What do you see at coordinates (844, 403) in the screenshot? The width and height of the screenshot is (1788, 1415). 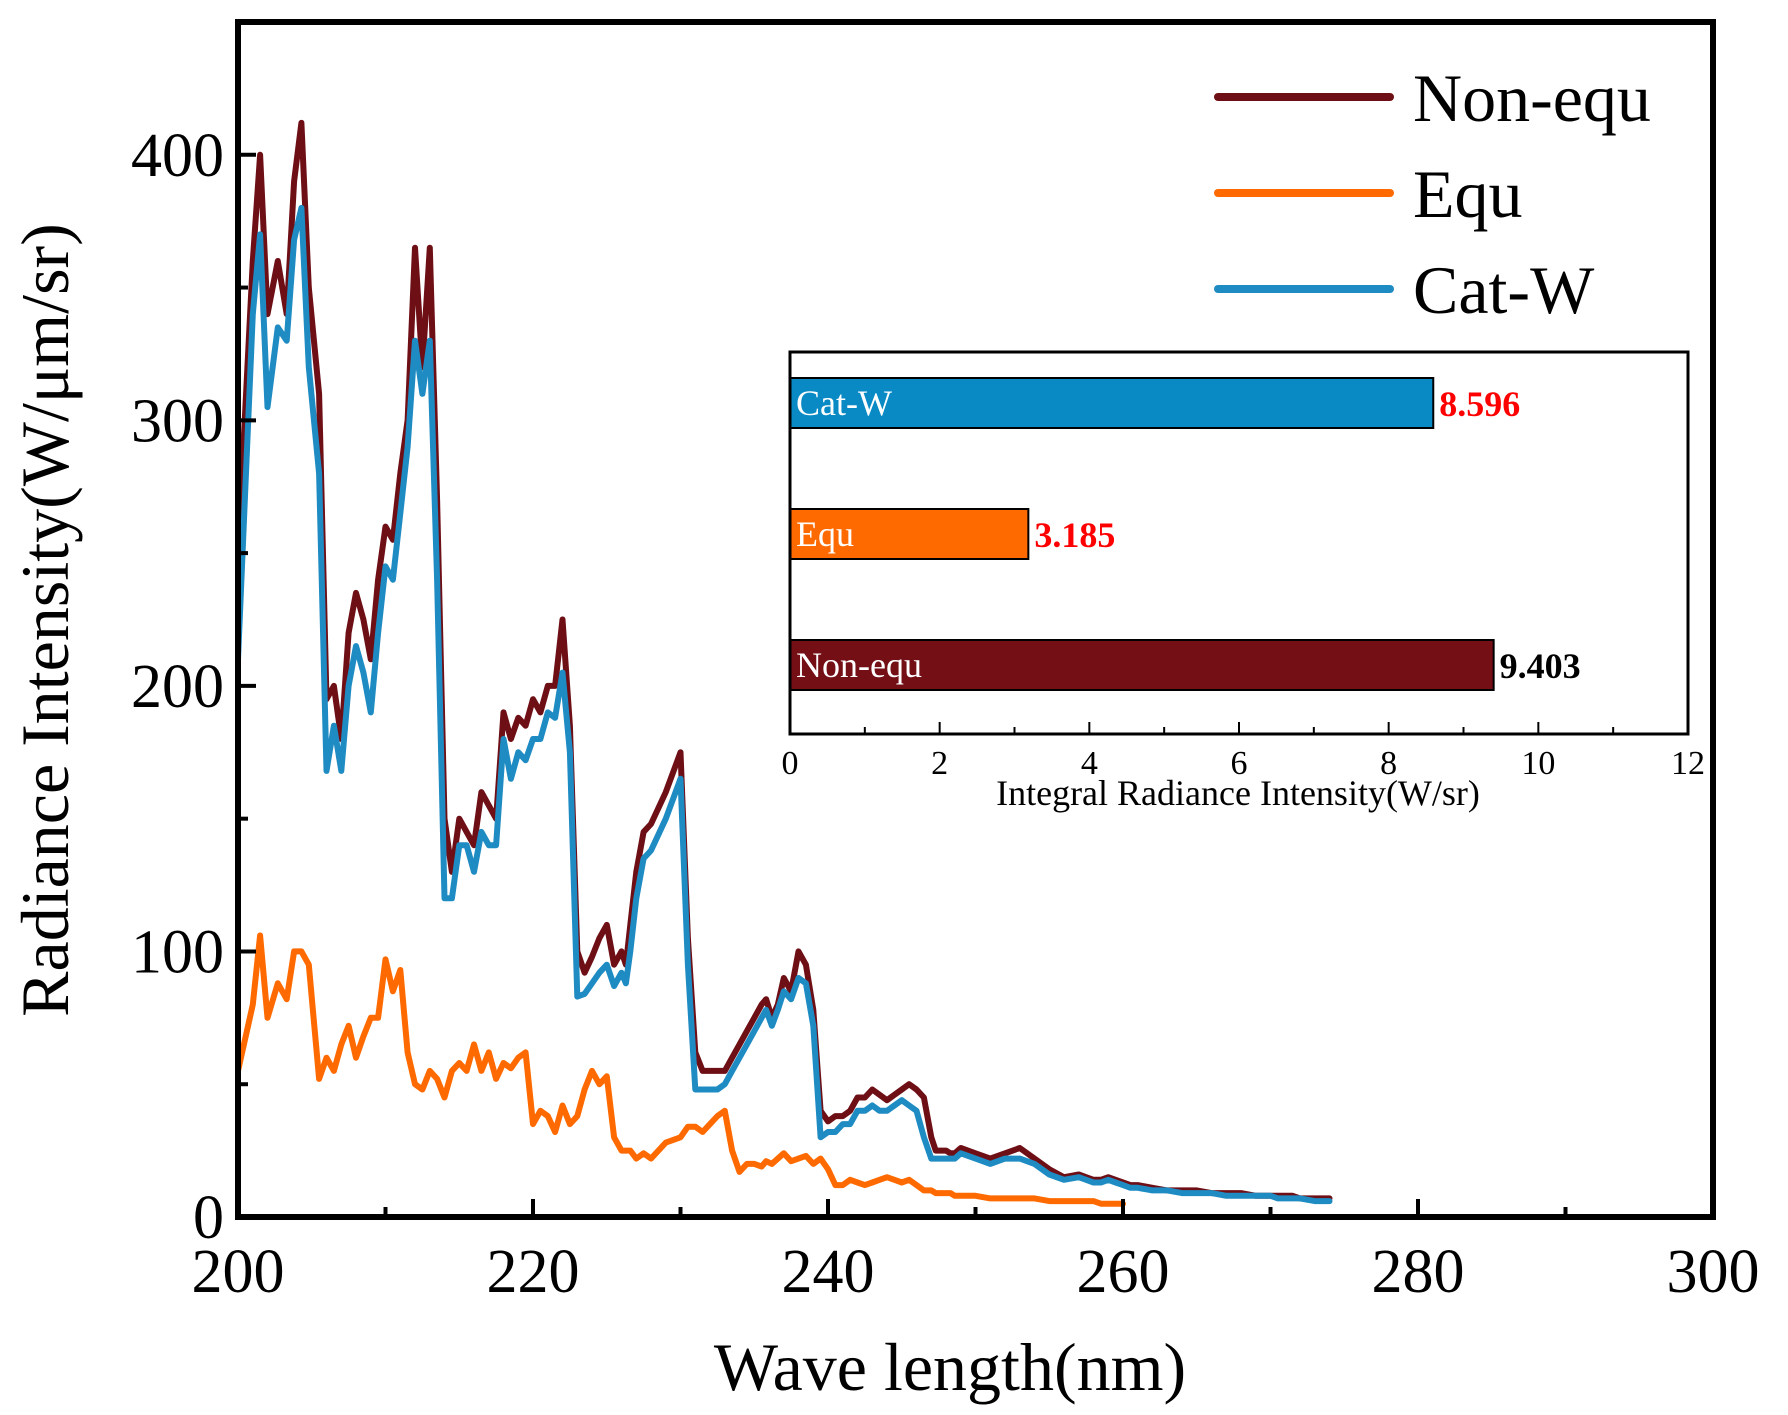 I see `bar-category-label-cat-w: Cat-W` at bounding box center [844, 403].